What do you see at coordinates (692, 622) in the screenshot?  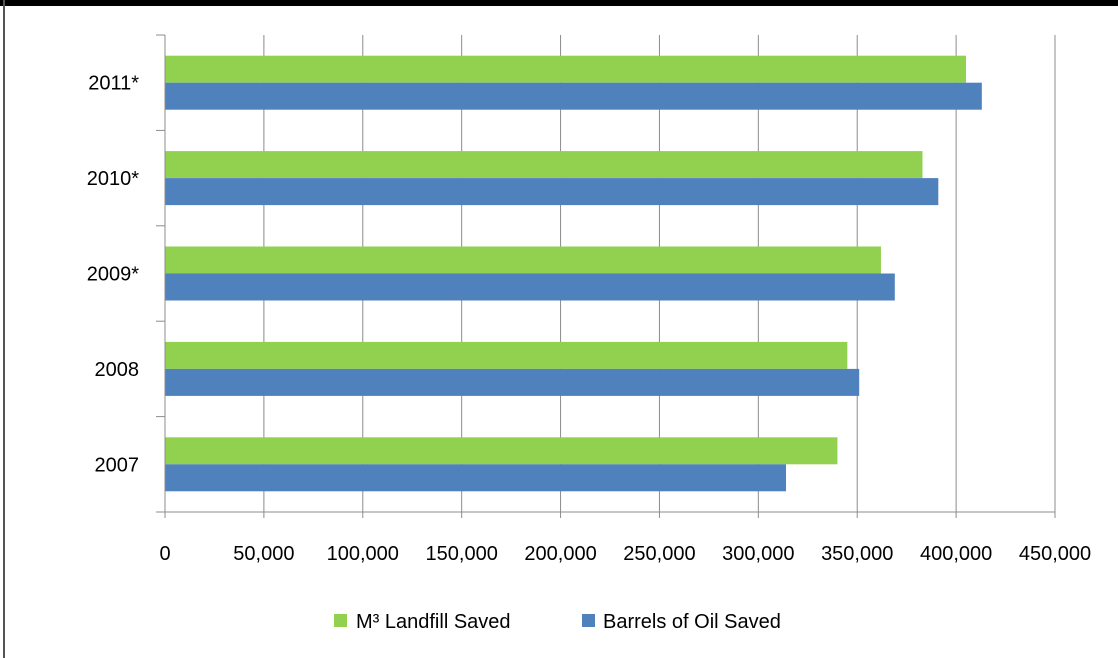 I see `legend-label-2: Barrels of Oil Saved` at bounding box center [692, 622].